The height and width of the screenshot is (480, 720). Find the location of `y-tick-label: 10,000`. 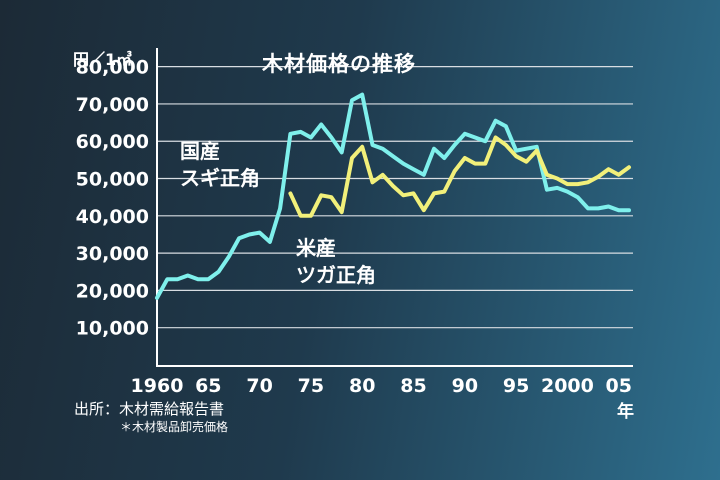

y-tick-label: 10,000 is located at coordinates (112, 329).